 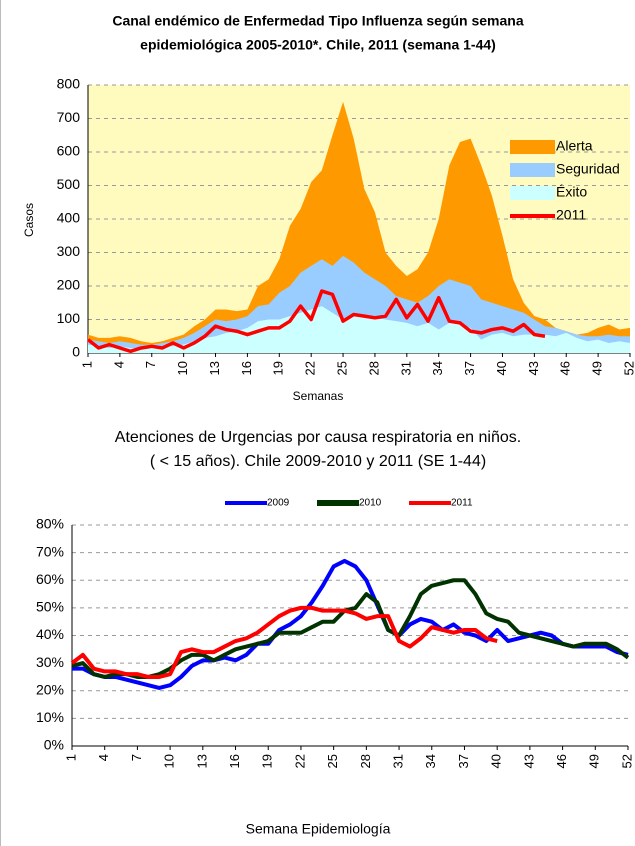 I want to click on legend-label: Alerta, so click(x=574, y=146).